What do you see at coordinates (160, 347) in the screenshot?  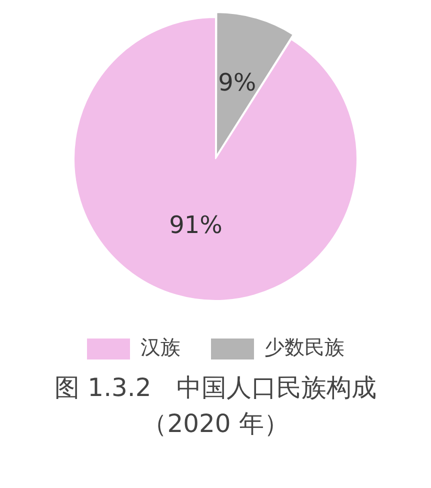 I see `legend-label: 汉族` at bounding box center [160, 347].